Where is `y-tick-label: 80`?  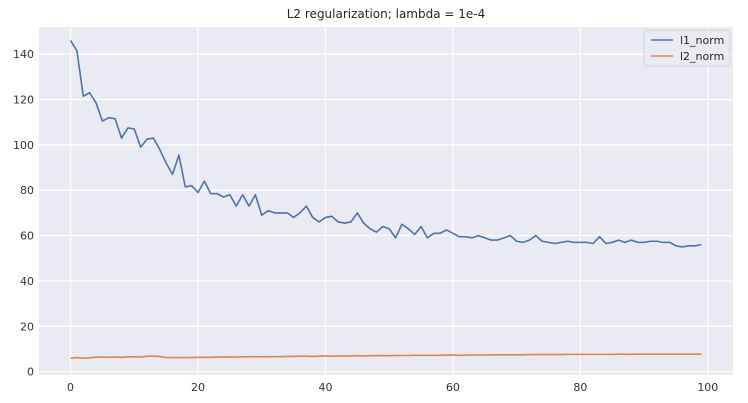 y-tick-label: 80 is located at coordinates (27, 190).